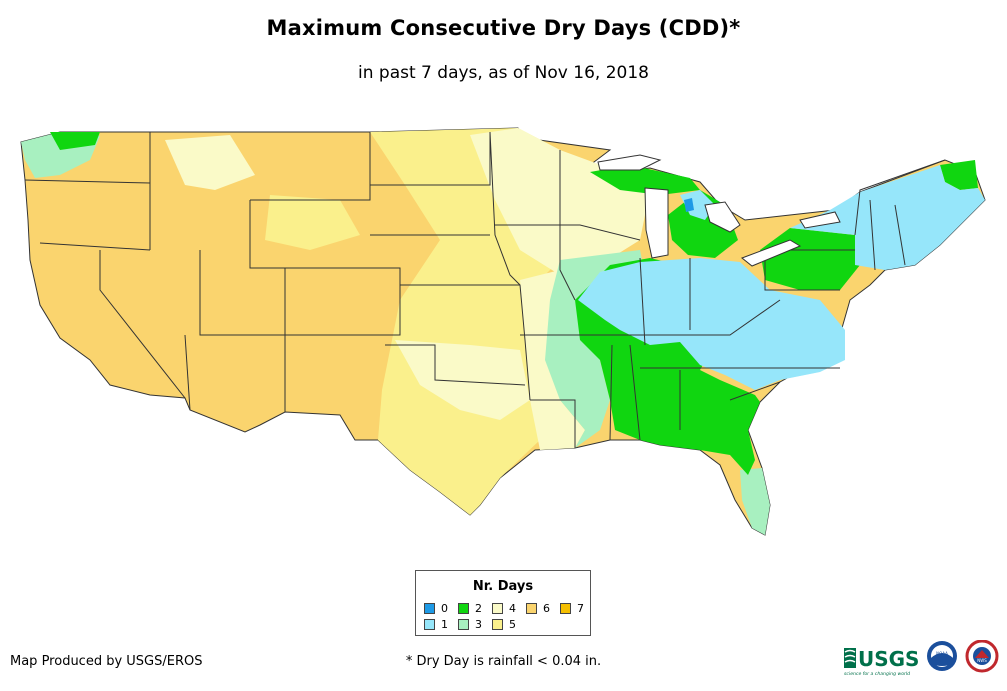  Describe the element at coordinates (503, 73) in the screenshot. I see `map-subtitle: in past 7 days, as of Nov 16, 2018` at that location.